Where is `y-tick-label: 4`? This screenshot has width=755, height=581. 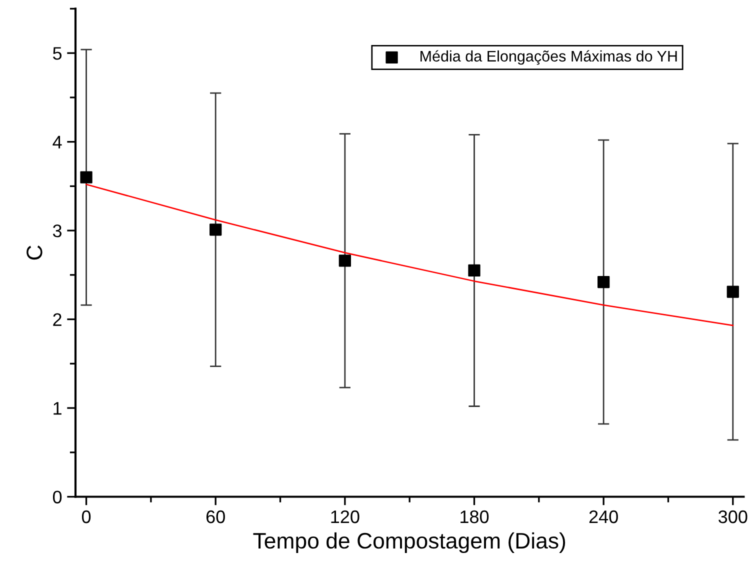 y-tick-label: 4 is located at coordinates (57, 142).